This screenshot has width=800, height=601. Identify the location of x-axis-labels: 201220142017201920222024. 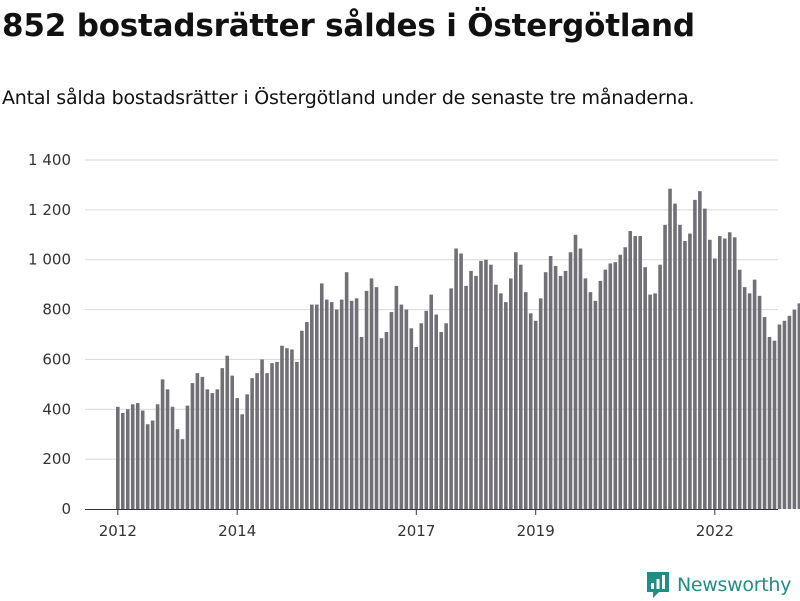
(416, 531).